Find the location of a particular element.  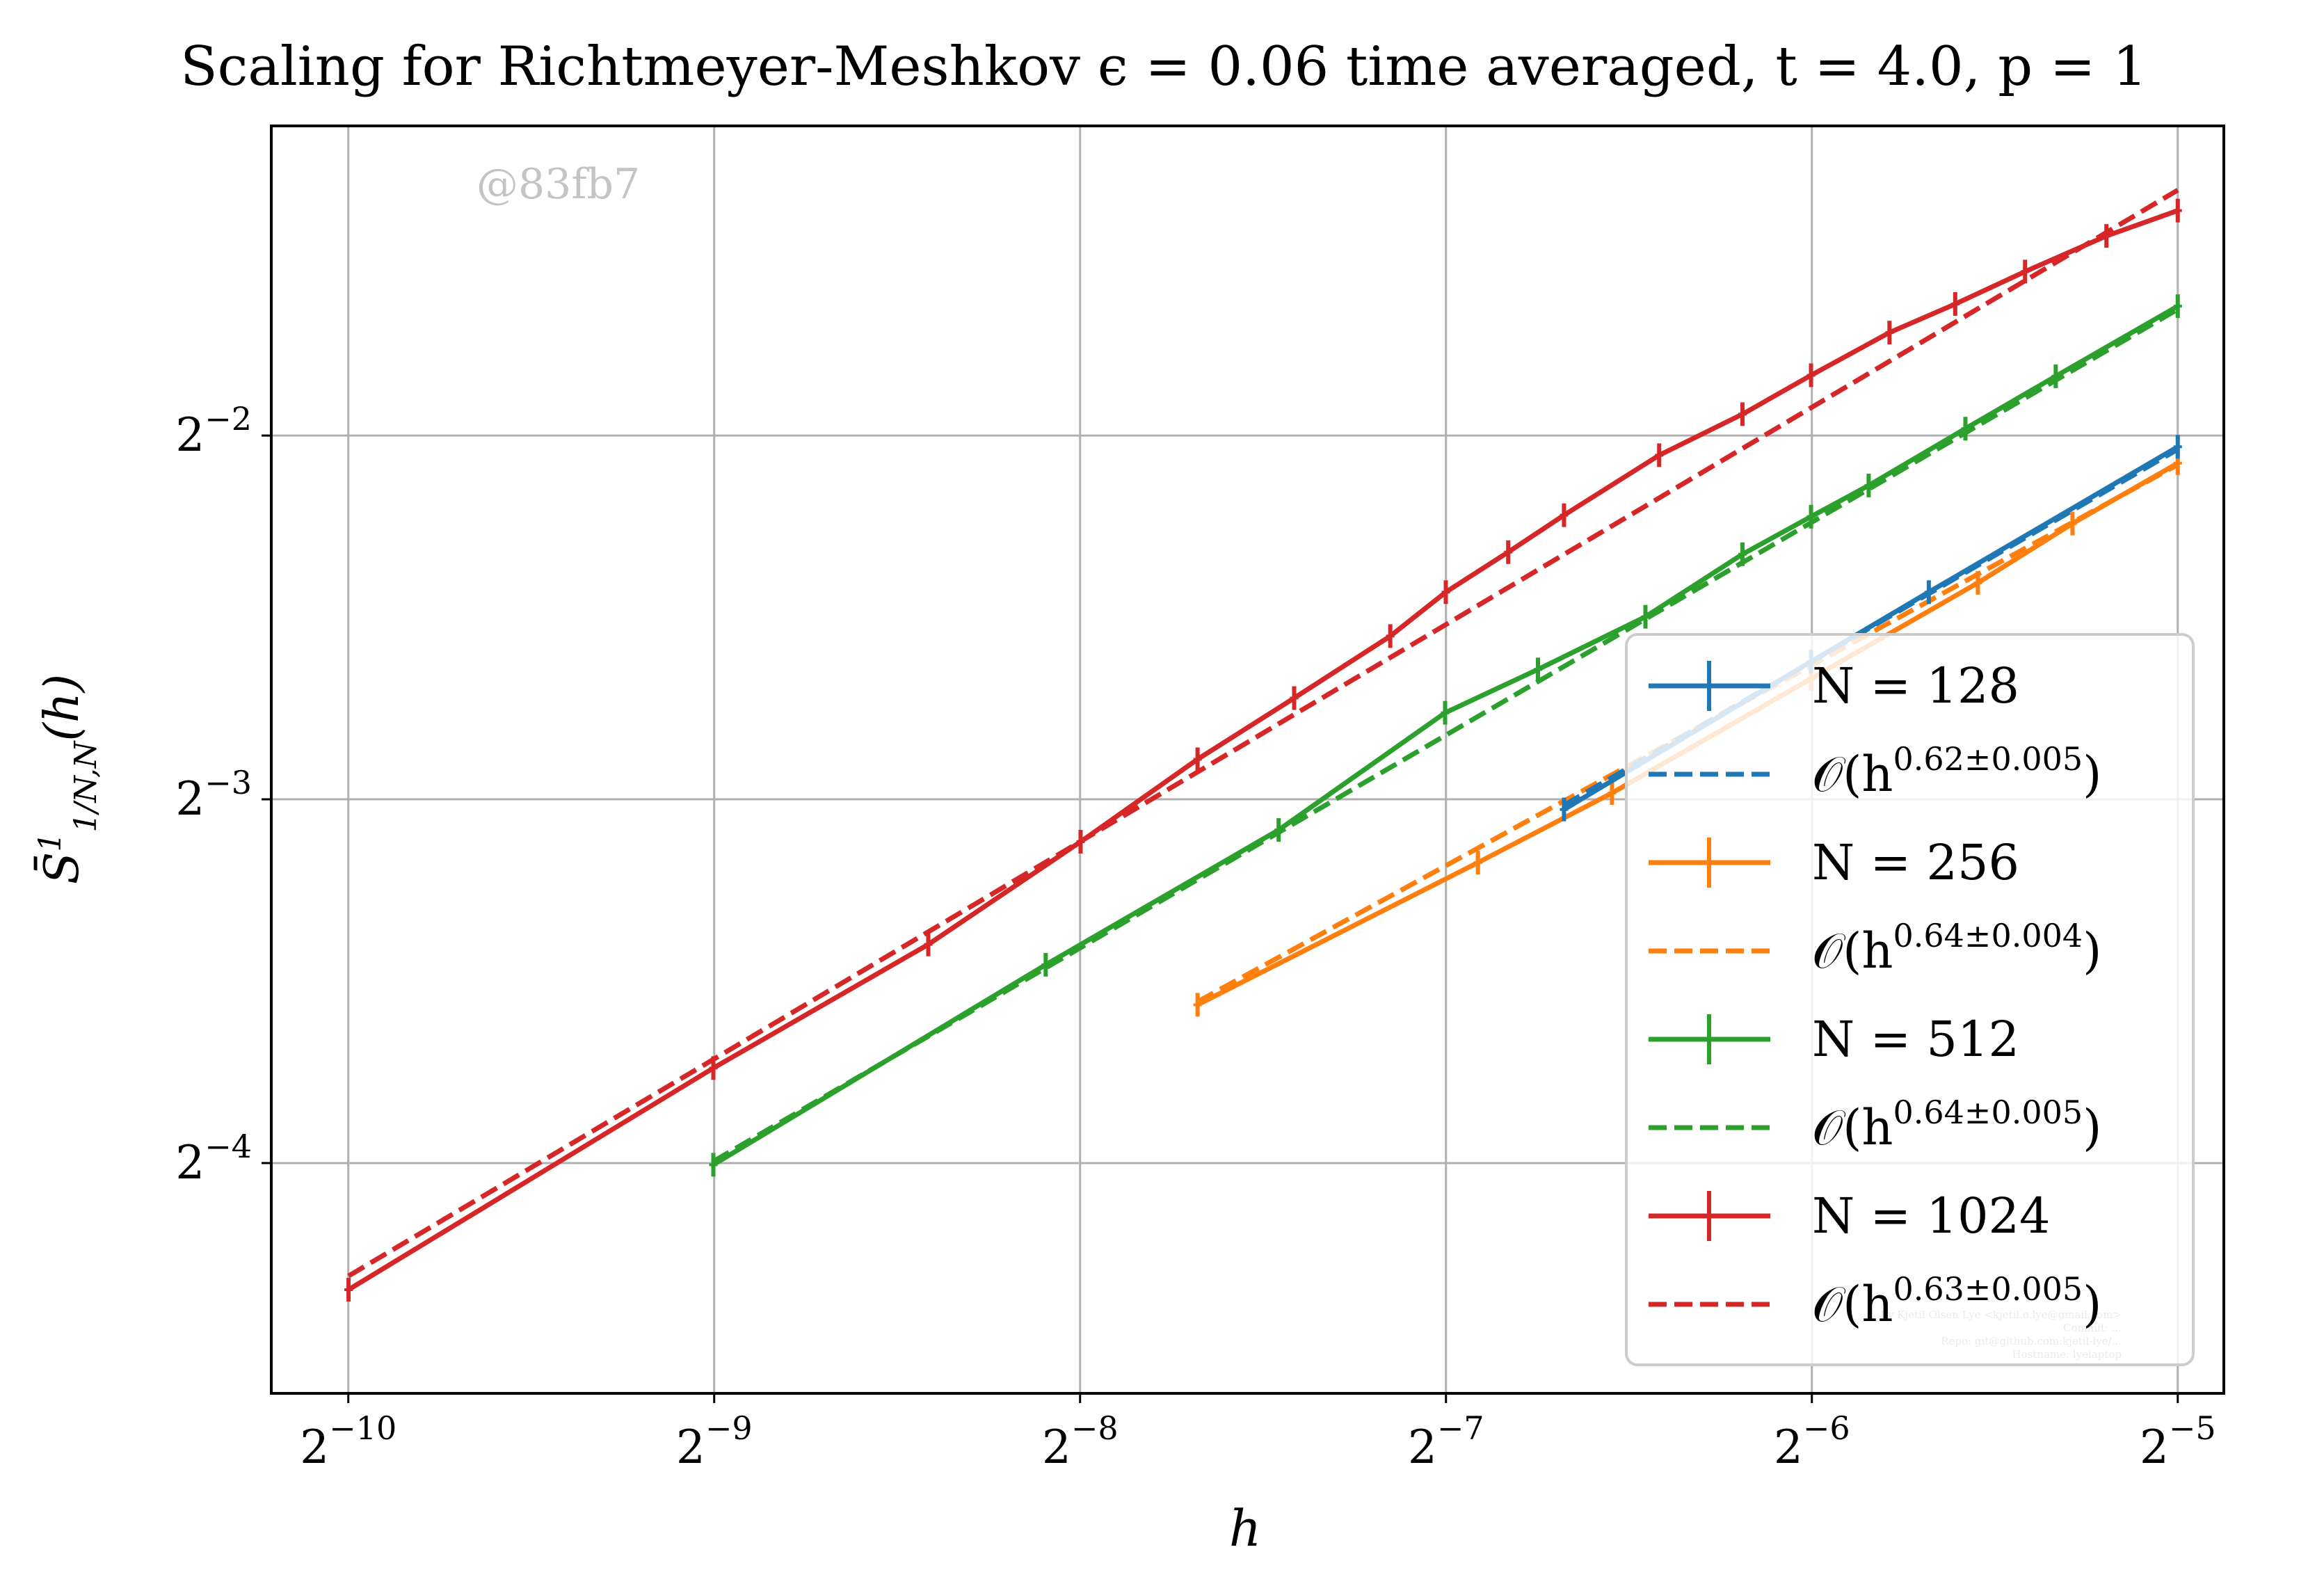

legend-label: 𝒪(h0.63±0.005) is located at coordinates (1956, 1301).